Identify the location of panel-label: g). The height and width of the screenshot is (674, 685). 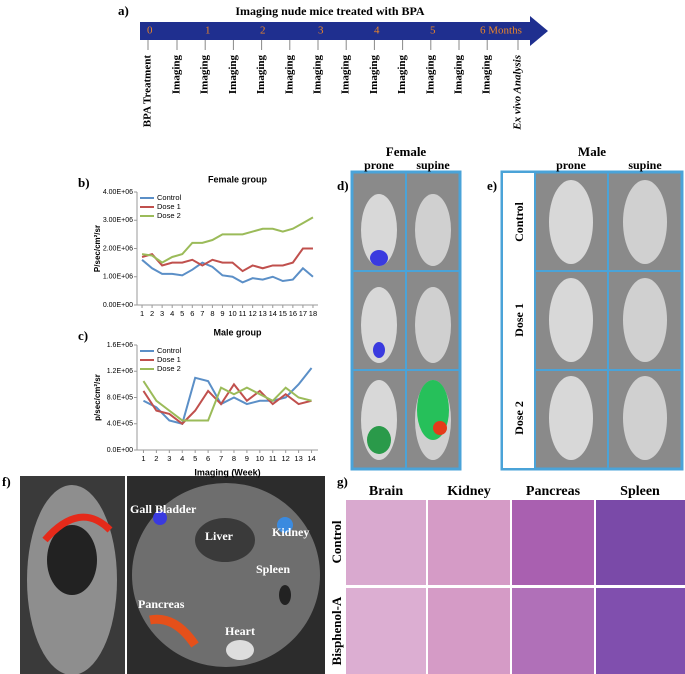
(342, 481).